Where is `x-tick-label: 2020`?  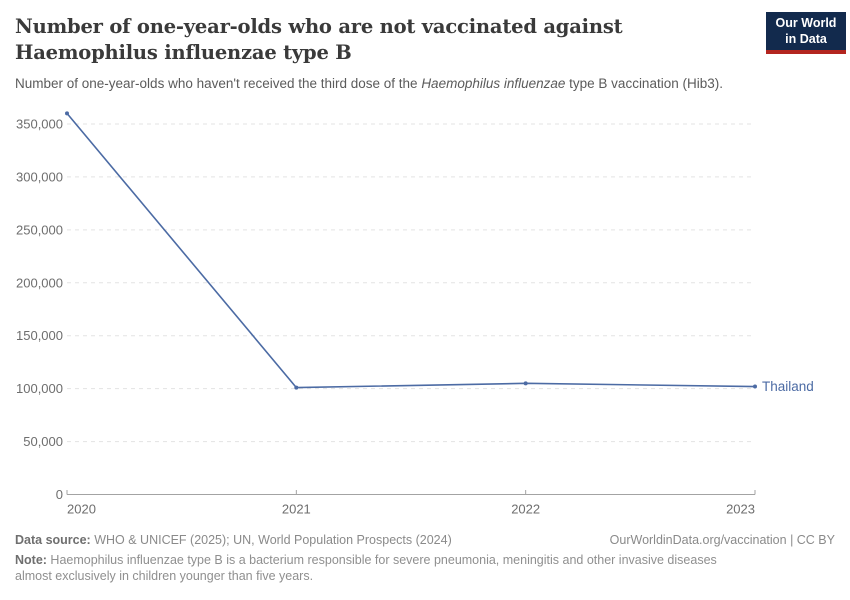 x-tick-label: 2020 is located at coordinates (81, 509).